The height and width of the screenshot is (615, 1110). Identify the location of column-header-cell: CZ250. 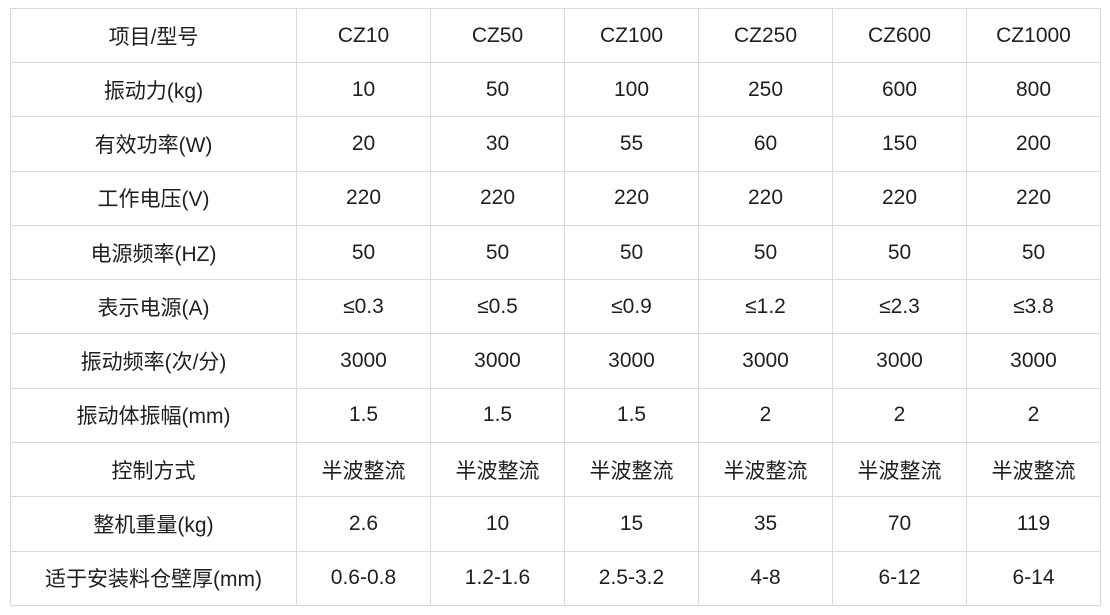
(765, 35).